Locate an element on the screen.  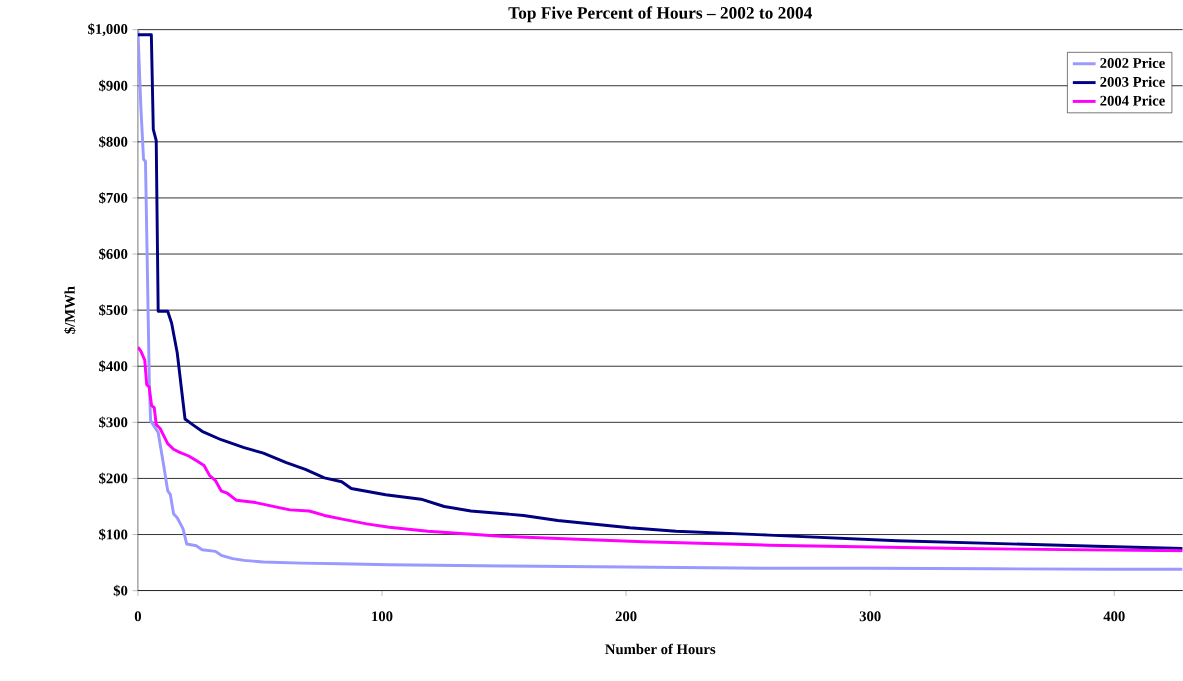
x-tick-label: 0 is located at coordinates (138, 616).